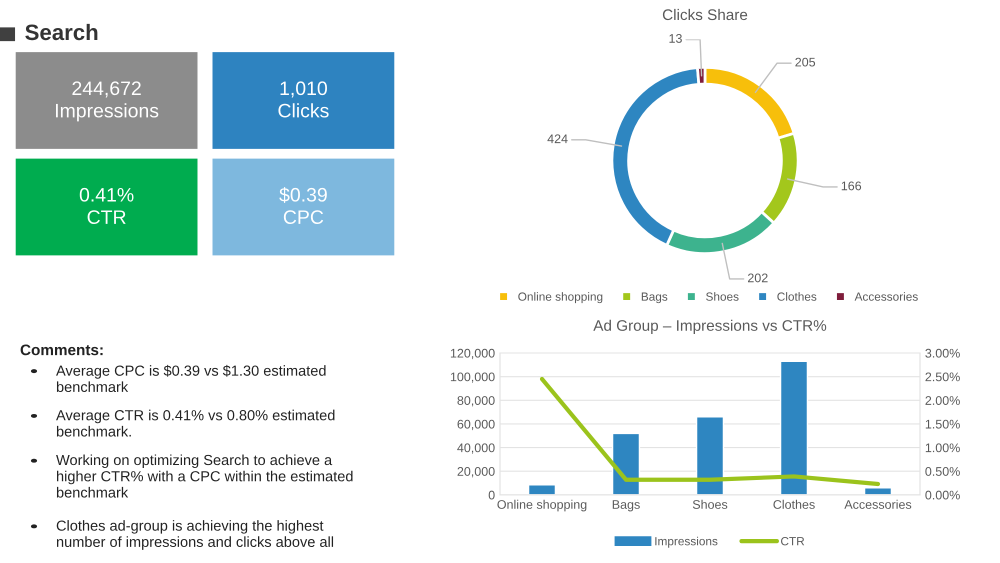 The image size is (1000, 563). Describe the element at coordinates (557, 139) in the screenshot. I see `data-label: 424` at that location.